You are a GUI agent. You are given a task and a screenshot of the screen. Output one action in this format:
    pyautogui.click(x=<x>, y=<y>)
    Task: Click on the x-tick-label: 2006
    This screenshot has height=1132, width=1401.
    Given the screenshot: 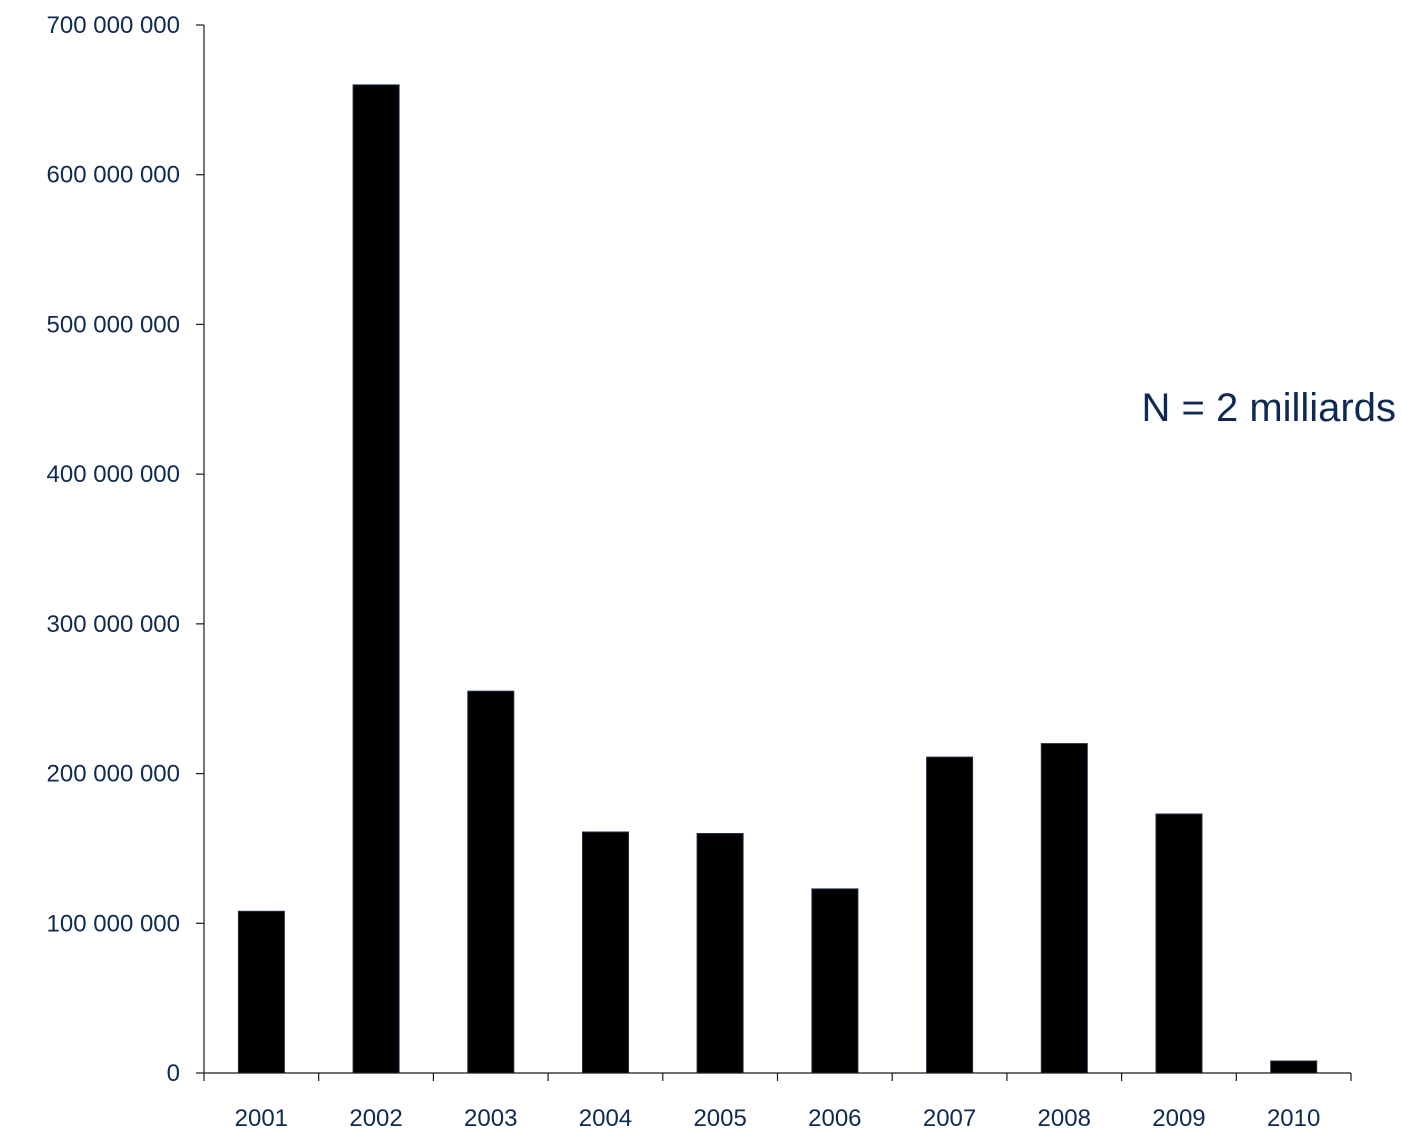 What is the action you would take?
    pyautogui.click(x=834, y=1118)
    